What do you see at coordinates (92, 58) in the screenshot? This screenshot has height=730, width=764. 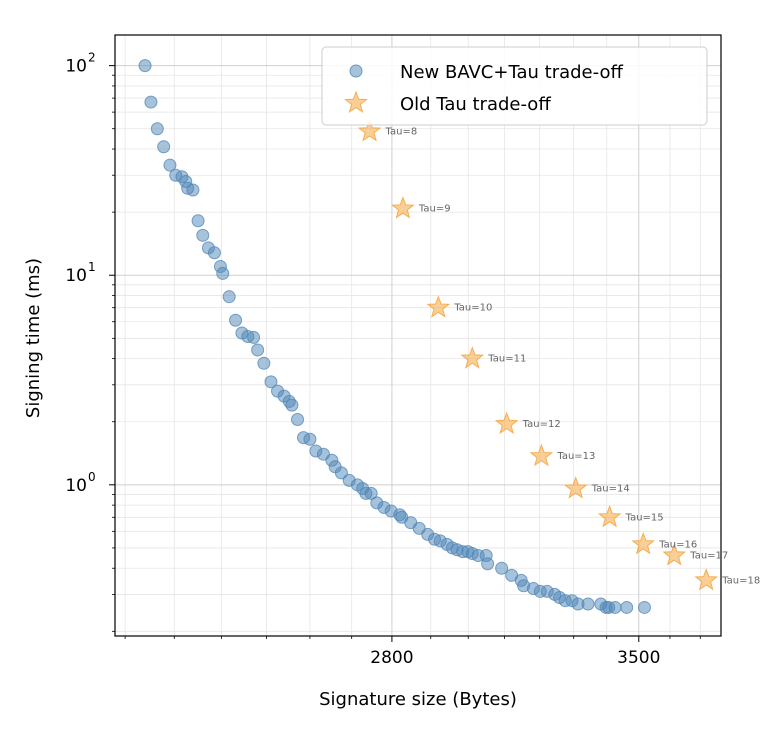 I see `y-tick-exponent: 2` at bounding box center [92, 58].